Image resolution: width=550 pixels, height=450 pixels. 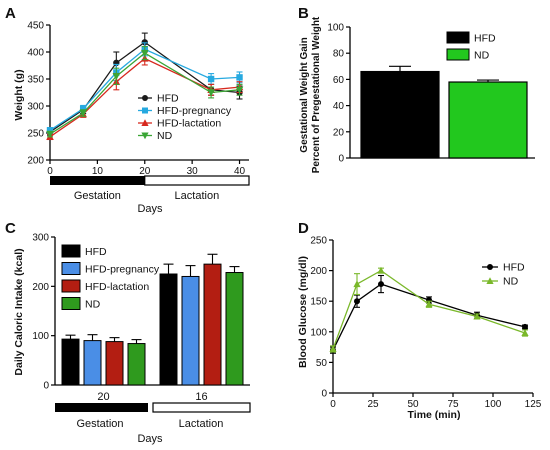 What do you see at coordinates (165, 136) in the screenshot?
I see `panel-a-legend-nd-label: ND` at bounding box center [165, 136].